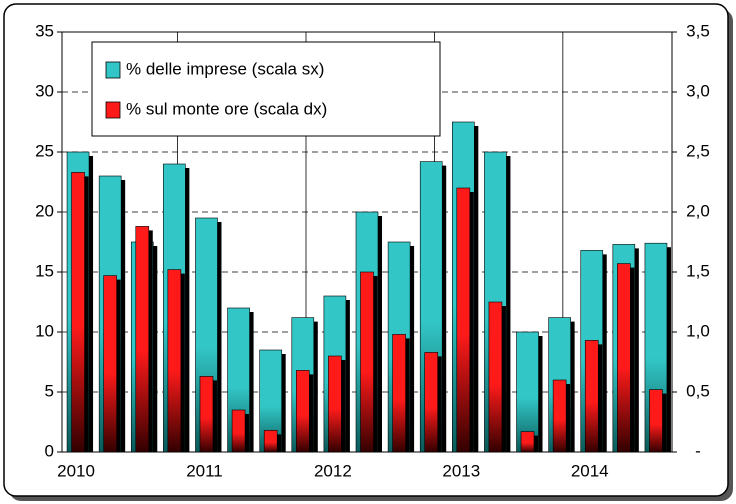 This screenshot has width=736, height=504. Describe the element at coordinates (76, 470) in the screenshot. I see `x-tick-label: 2010` at that location.